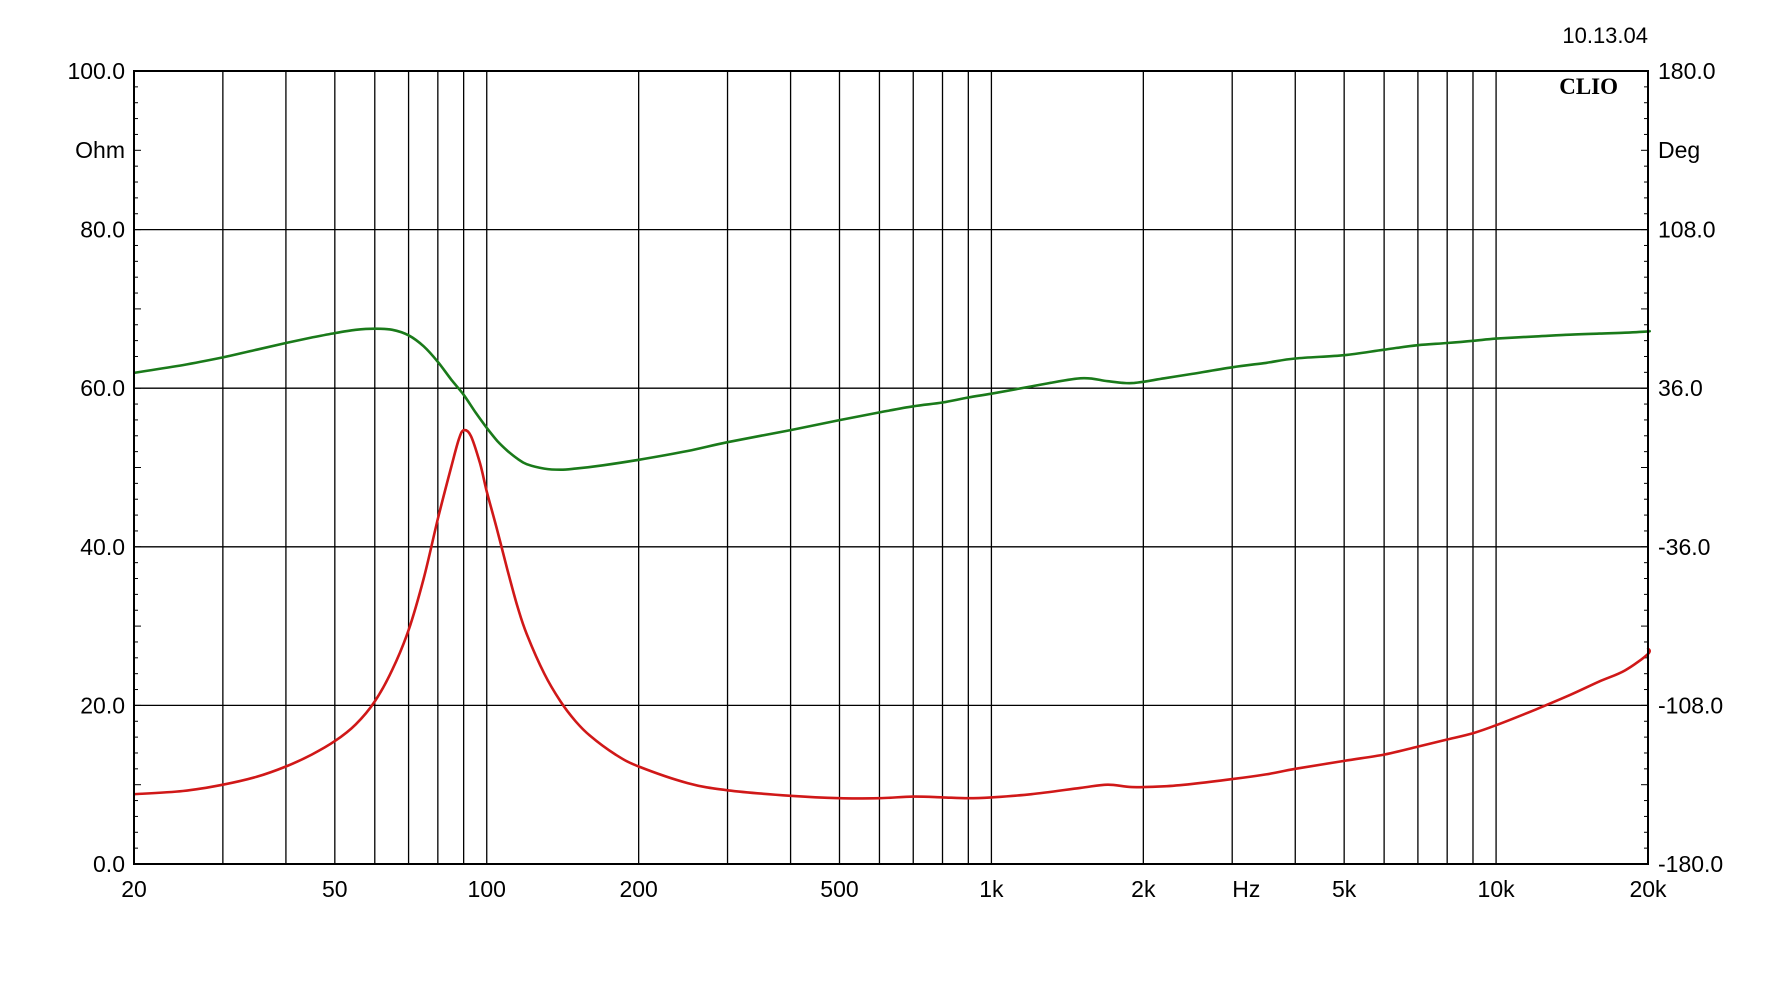  What do you see at coordinates (335, 889) in the screenshot?
I see `x-tick-label: 50` at bounding box center [335, 889].